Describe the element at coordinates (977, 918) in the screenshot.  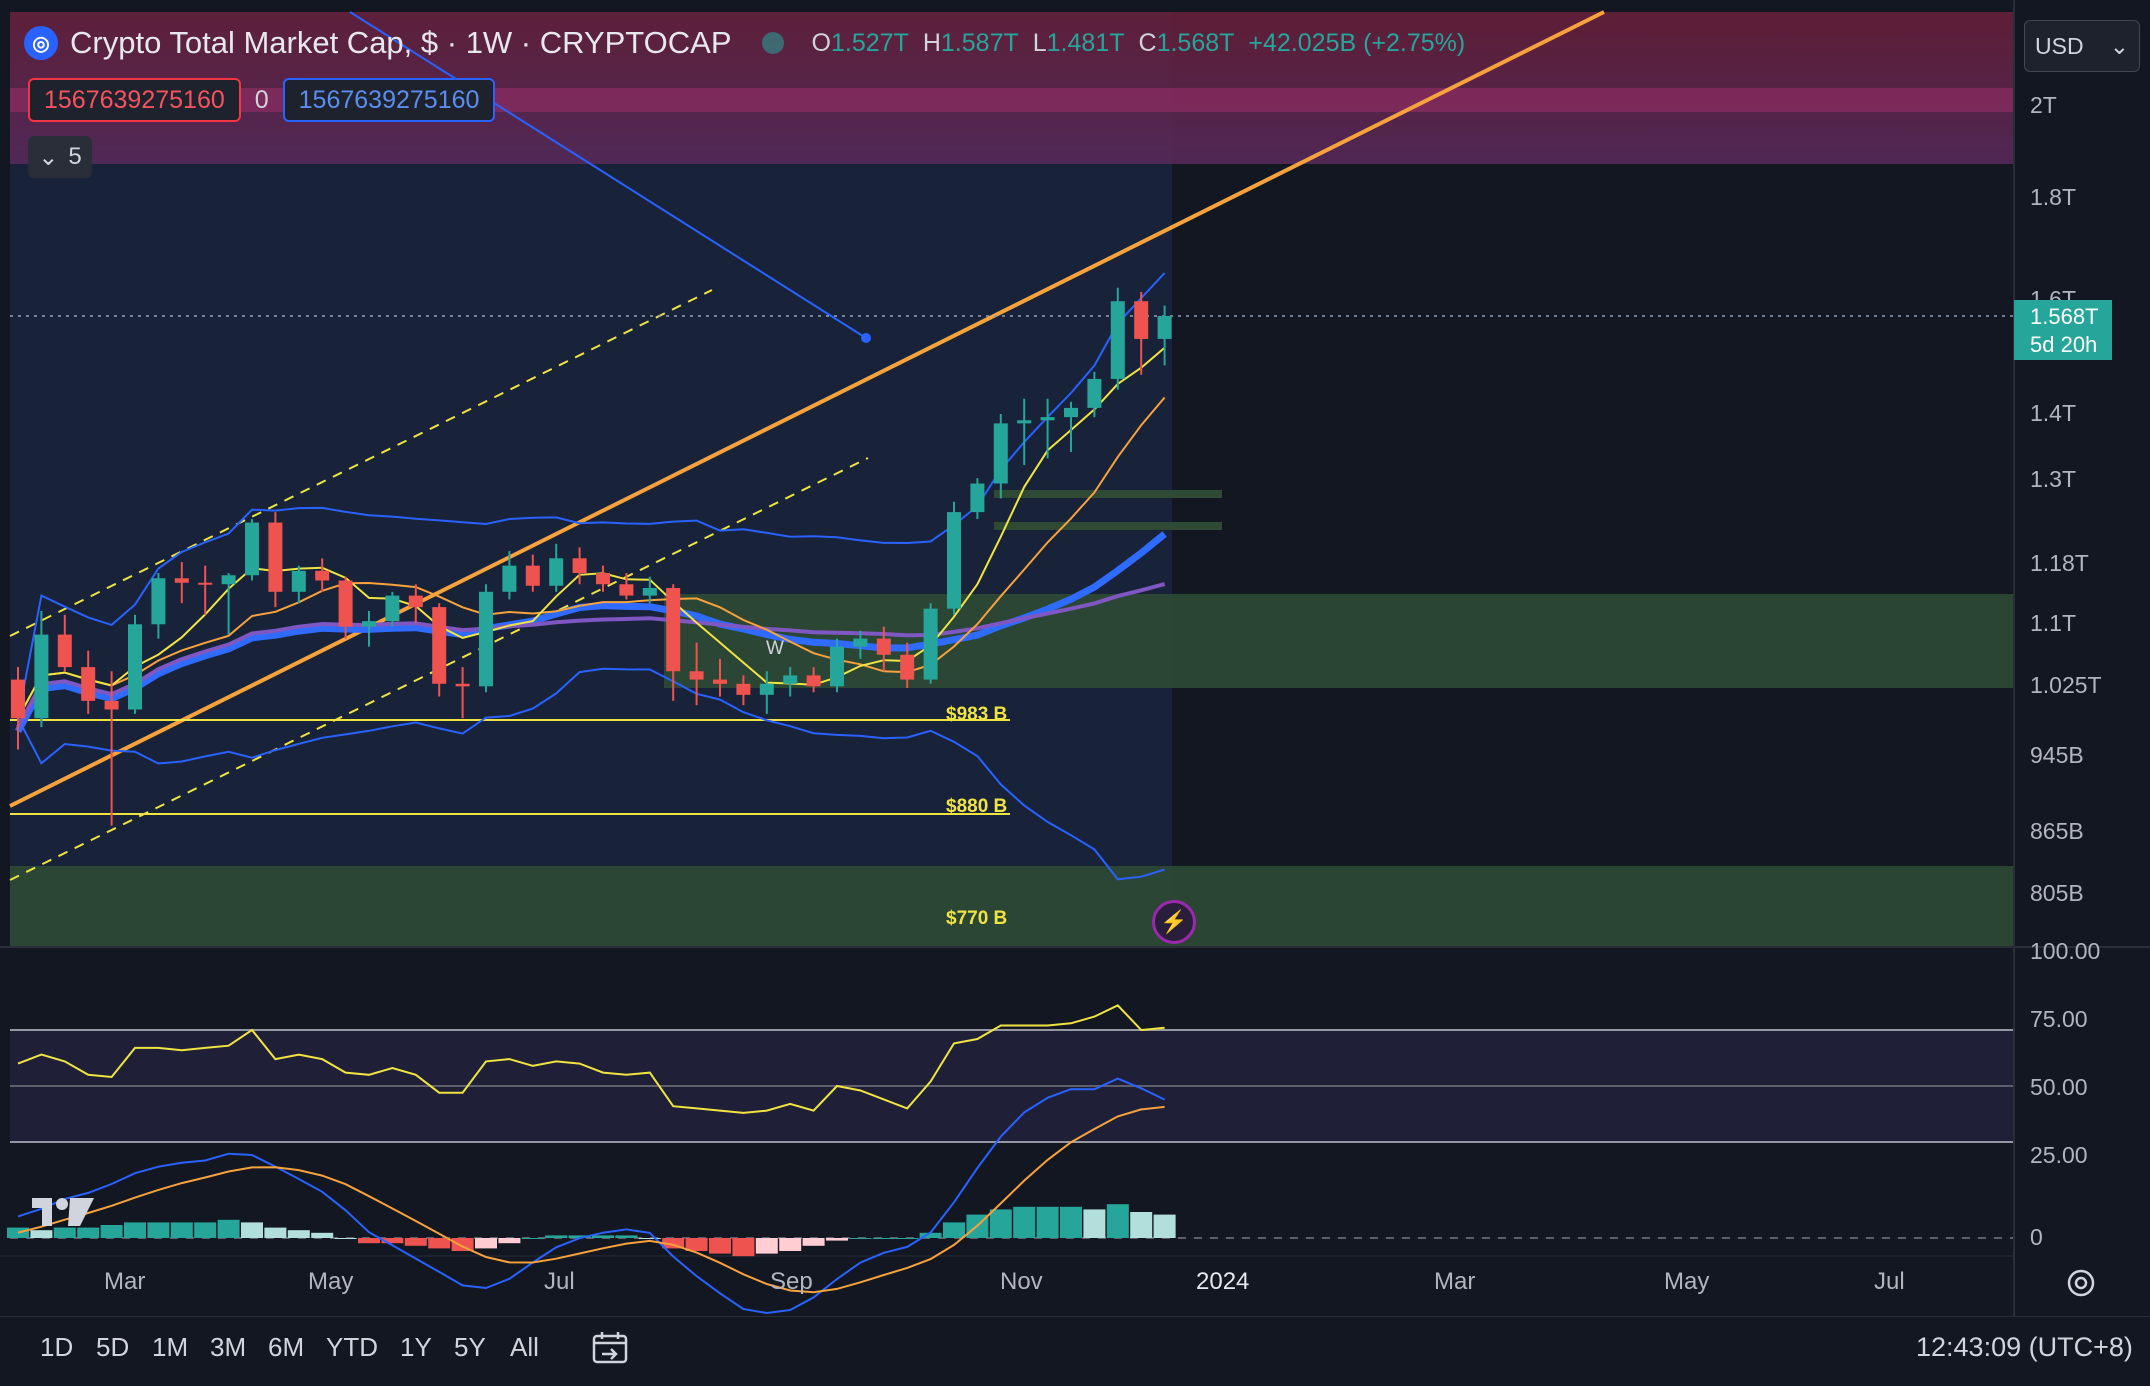
I see `level-label-770: $770 B` at that location.